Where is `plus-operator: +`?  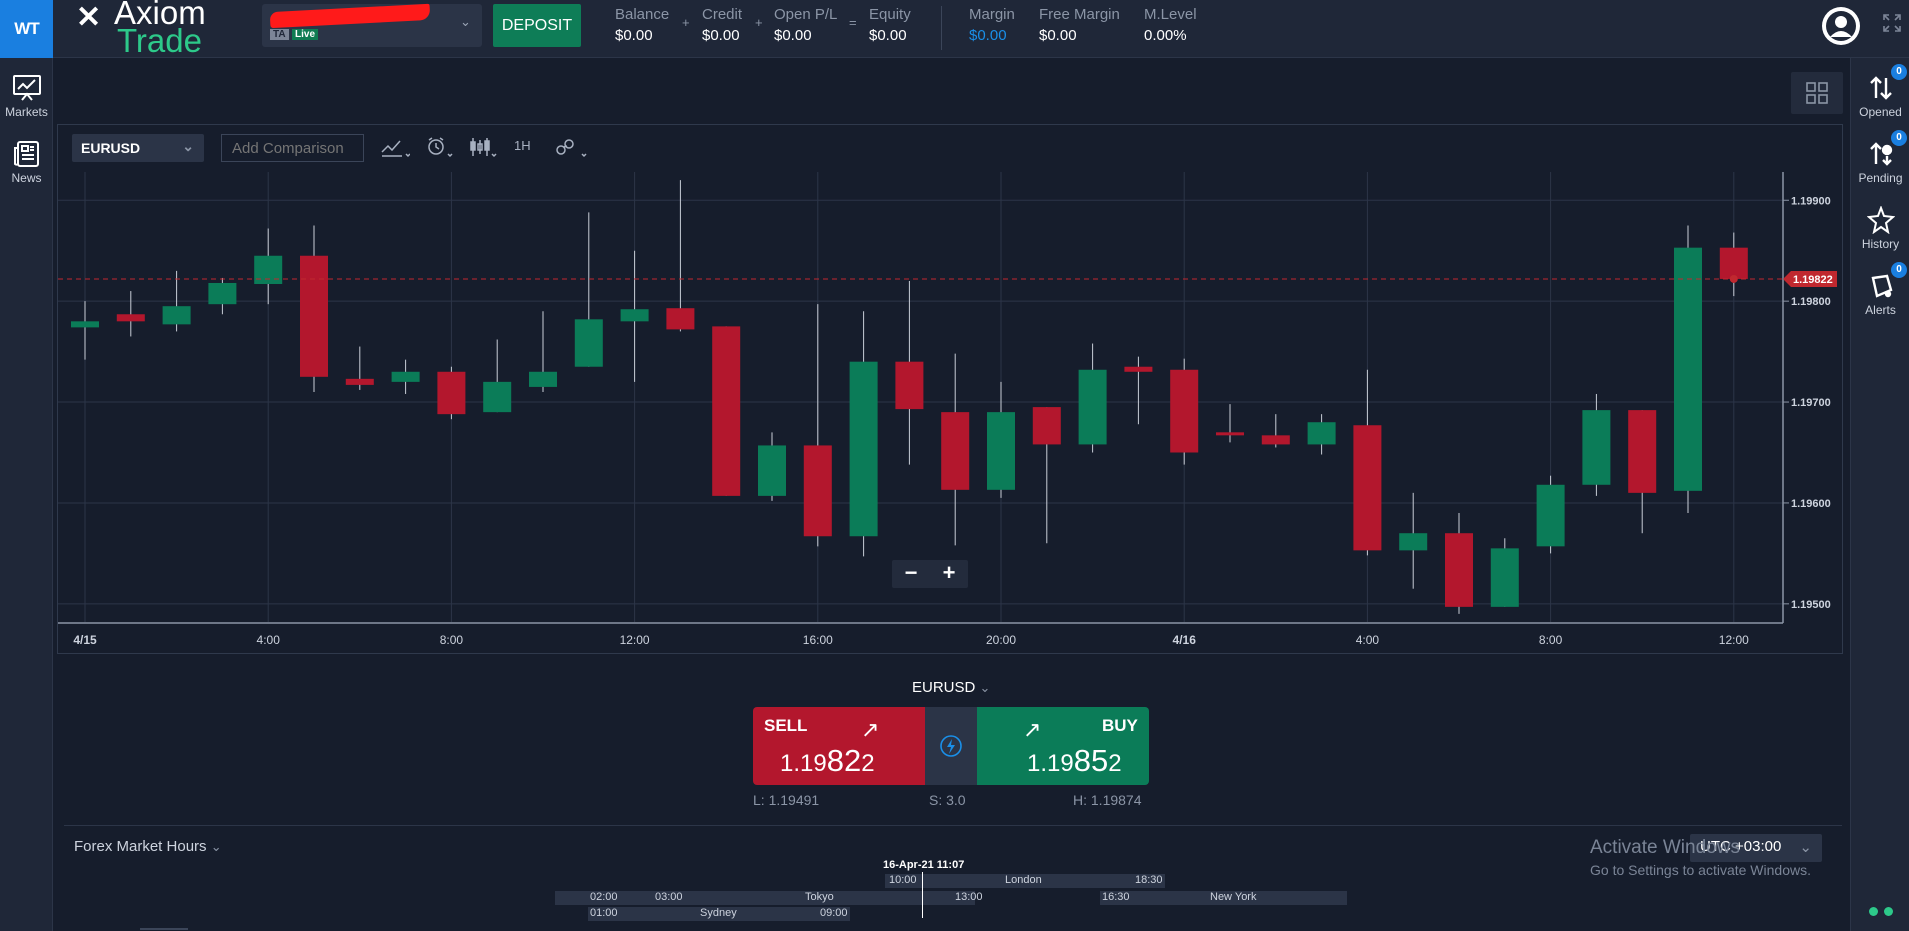
plus-operator: + is located at coordinates (759, 22).